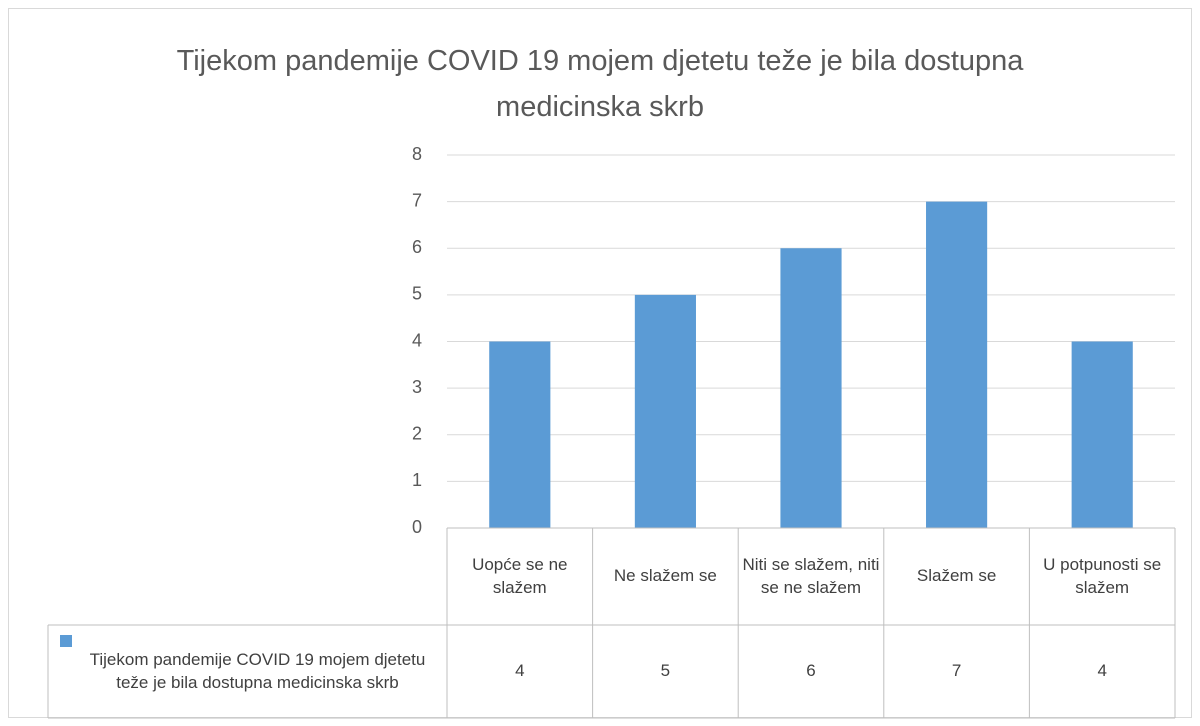 The image size is (1200, 726). Describe the element at coordinates (417, 154) in the screenshot. I see `y-tick-label: 8` at that location.